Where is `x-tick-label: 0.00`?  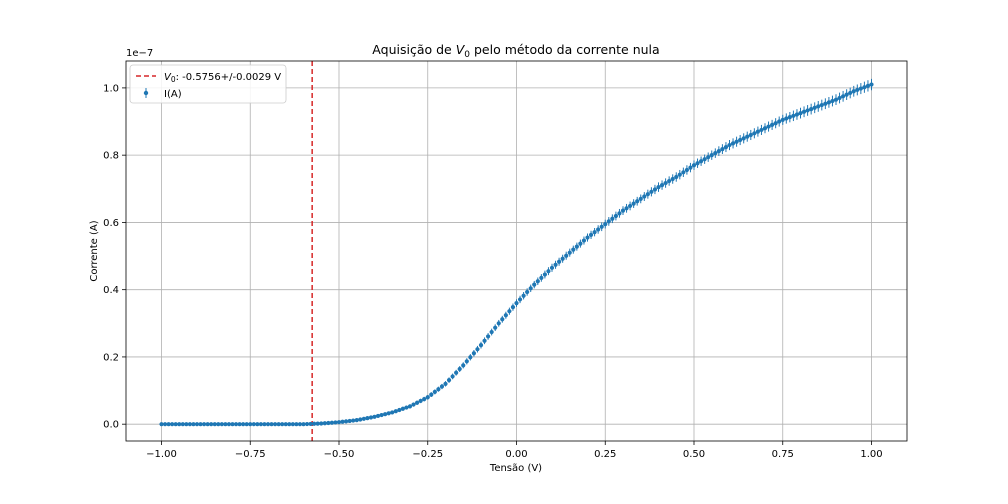
x-tick-label: 0.00 is located at coordinates (516, 454).